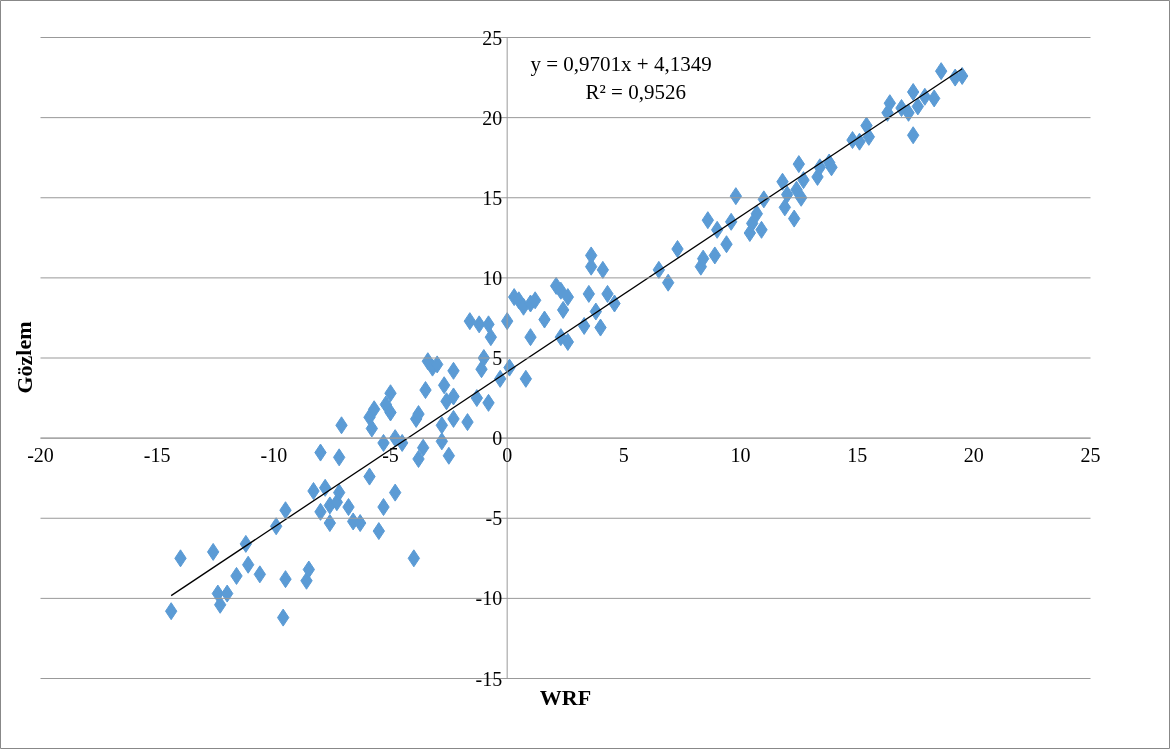 This screenshot has height=749, width=1170. I want to click on annotation: R² = 0,9526, so click(635, 91).